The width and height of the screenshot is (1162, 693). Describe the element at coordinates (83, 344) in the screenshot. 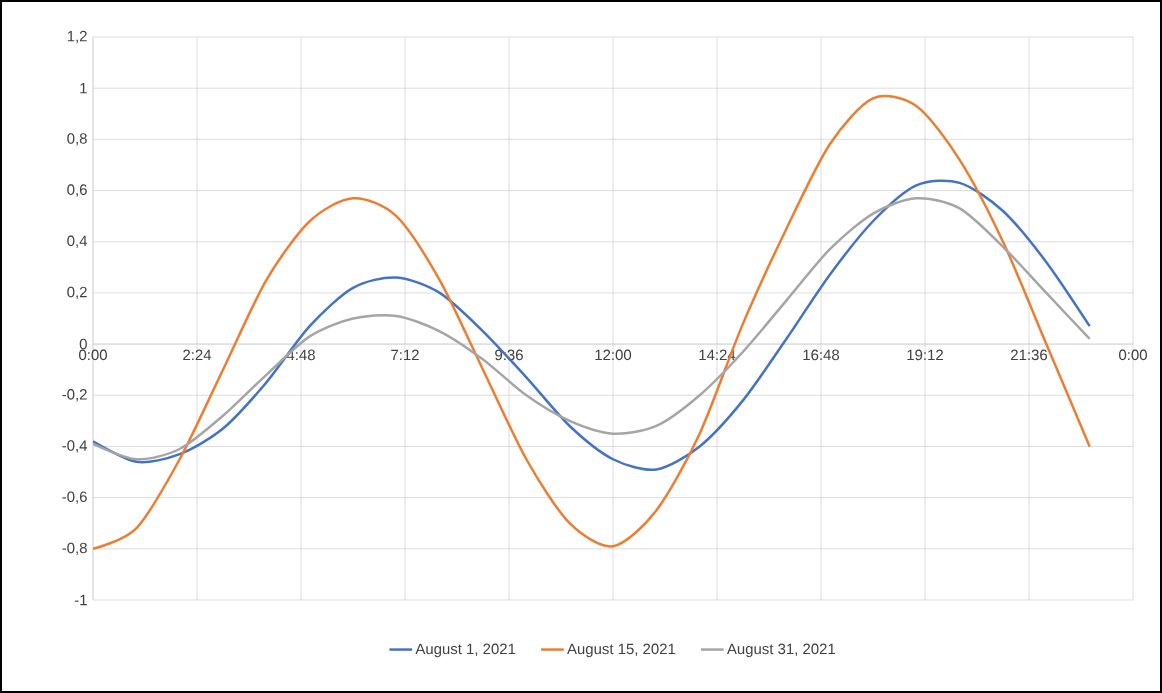

I see `y-tick-label: 0` at that location.